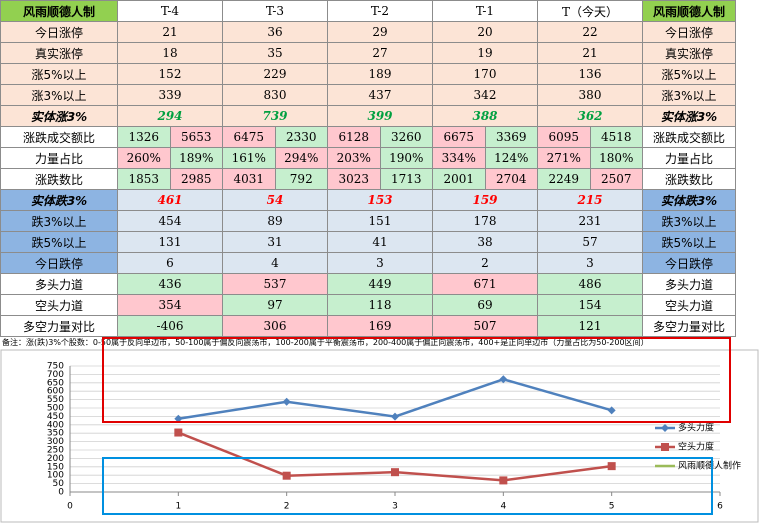  What do you see at coordinates (275, 74) in the screenshot?
I see `cell: 229` at bounding box center [275, 74].